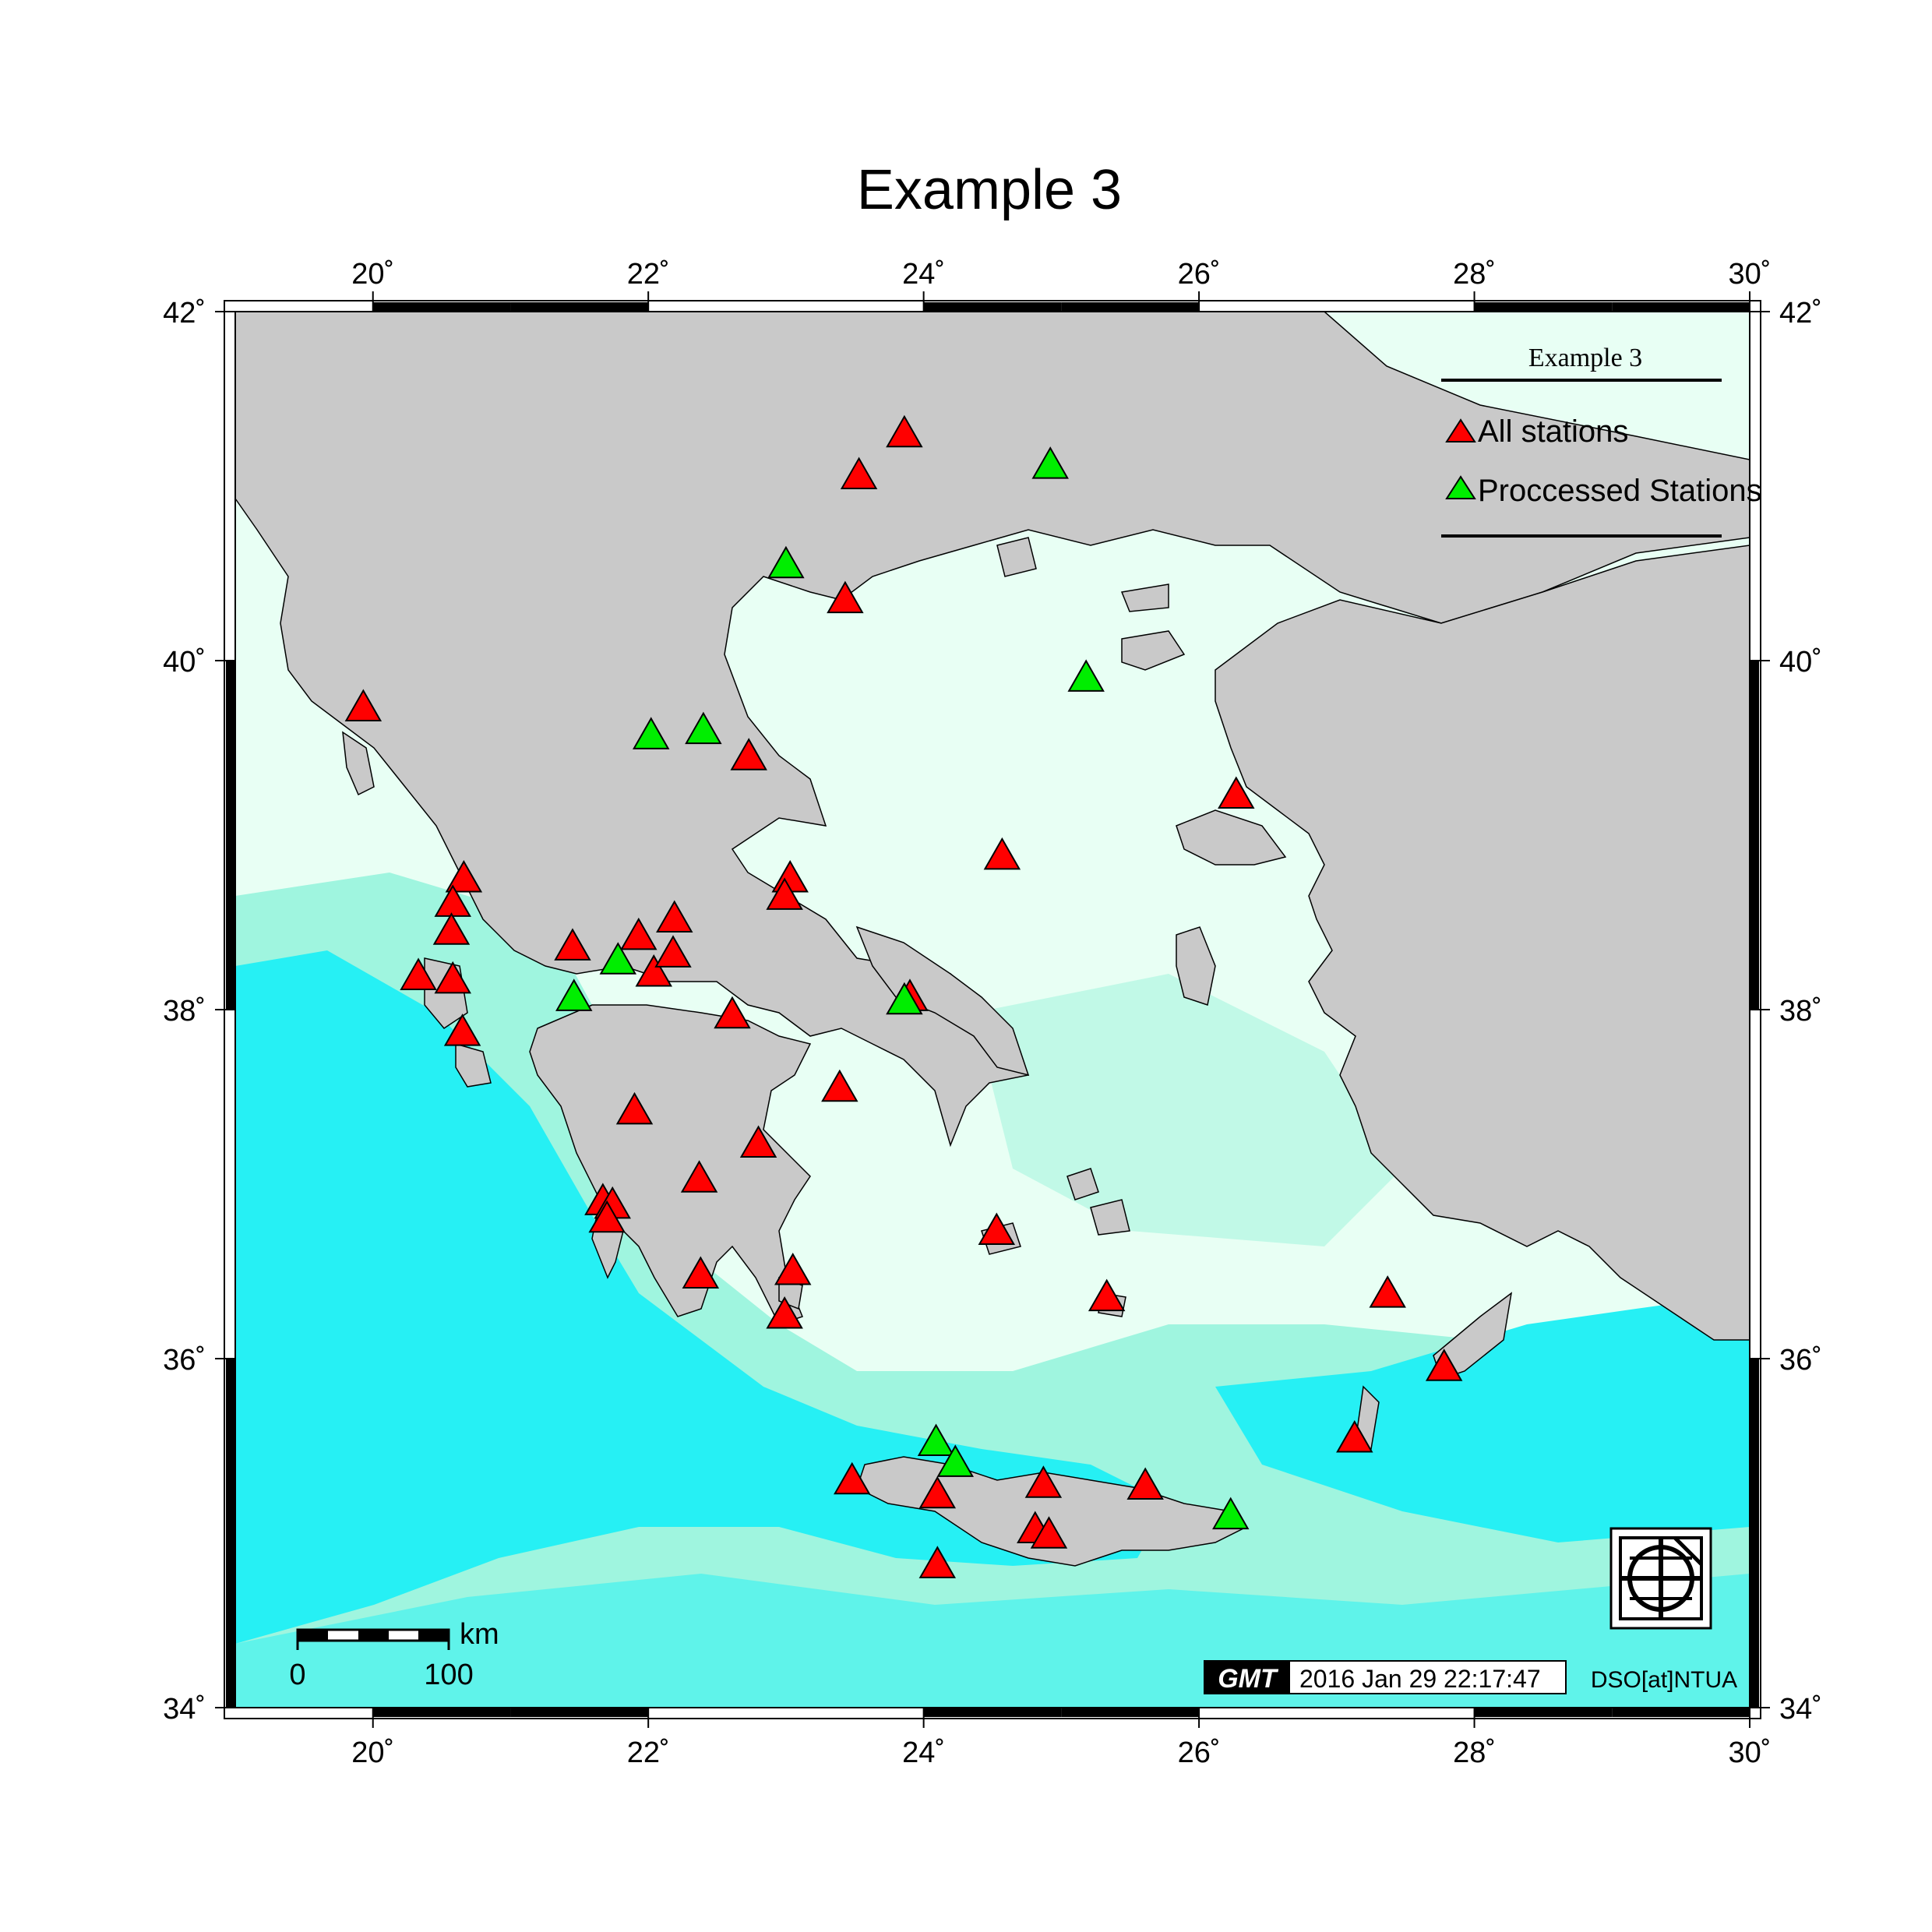  Describe the element at coordinates (1420, 1679) in the screenshot. I see `timestamp-text: 2016 Jan 29 22:17:47` at that location.